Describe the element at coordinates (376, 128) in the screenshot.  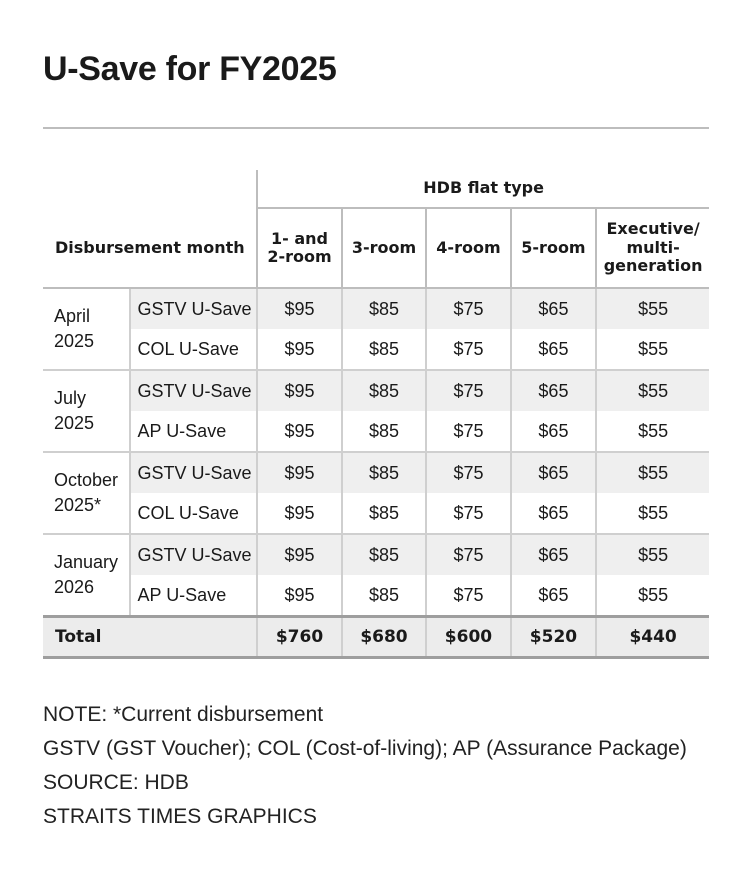
I see `title-divider` at that location.